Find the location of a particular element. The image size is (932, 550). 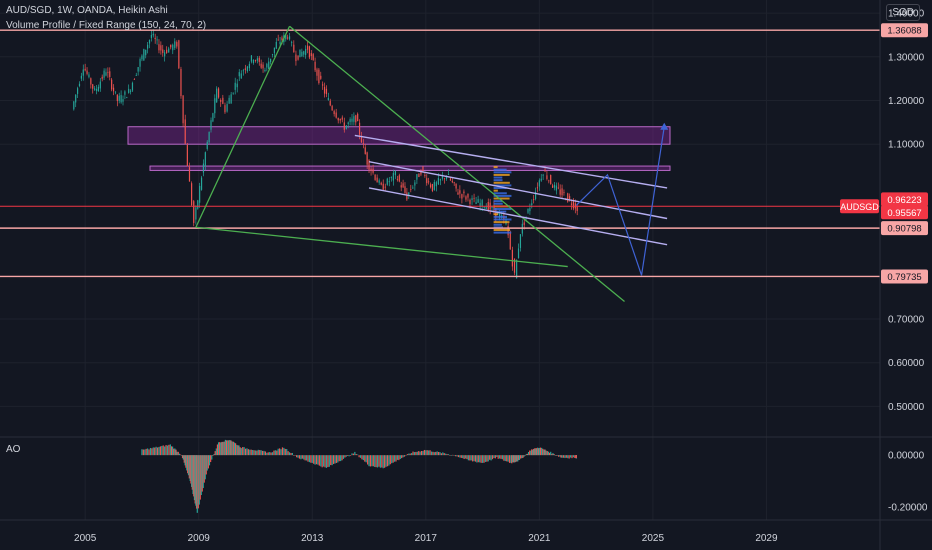

price-tag-label: 0.79735 is located at coordinates (904, 277).